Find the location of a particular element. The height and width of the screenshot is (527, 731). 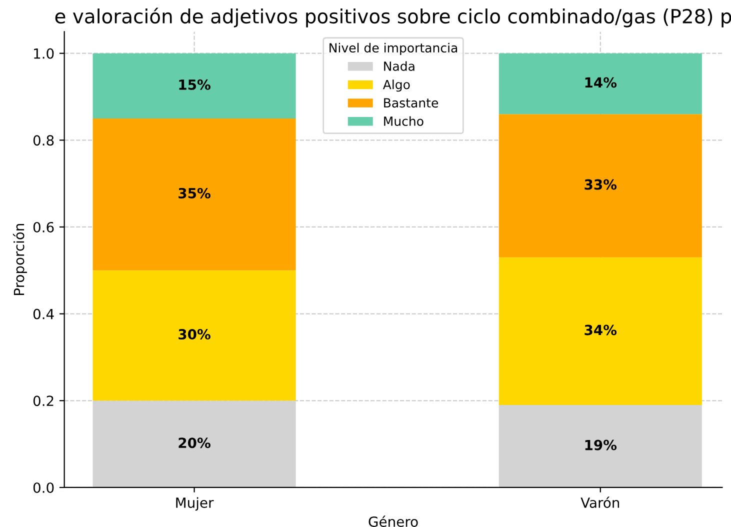

y-tick-label: 0.2 is located at coordinates (43, 401).